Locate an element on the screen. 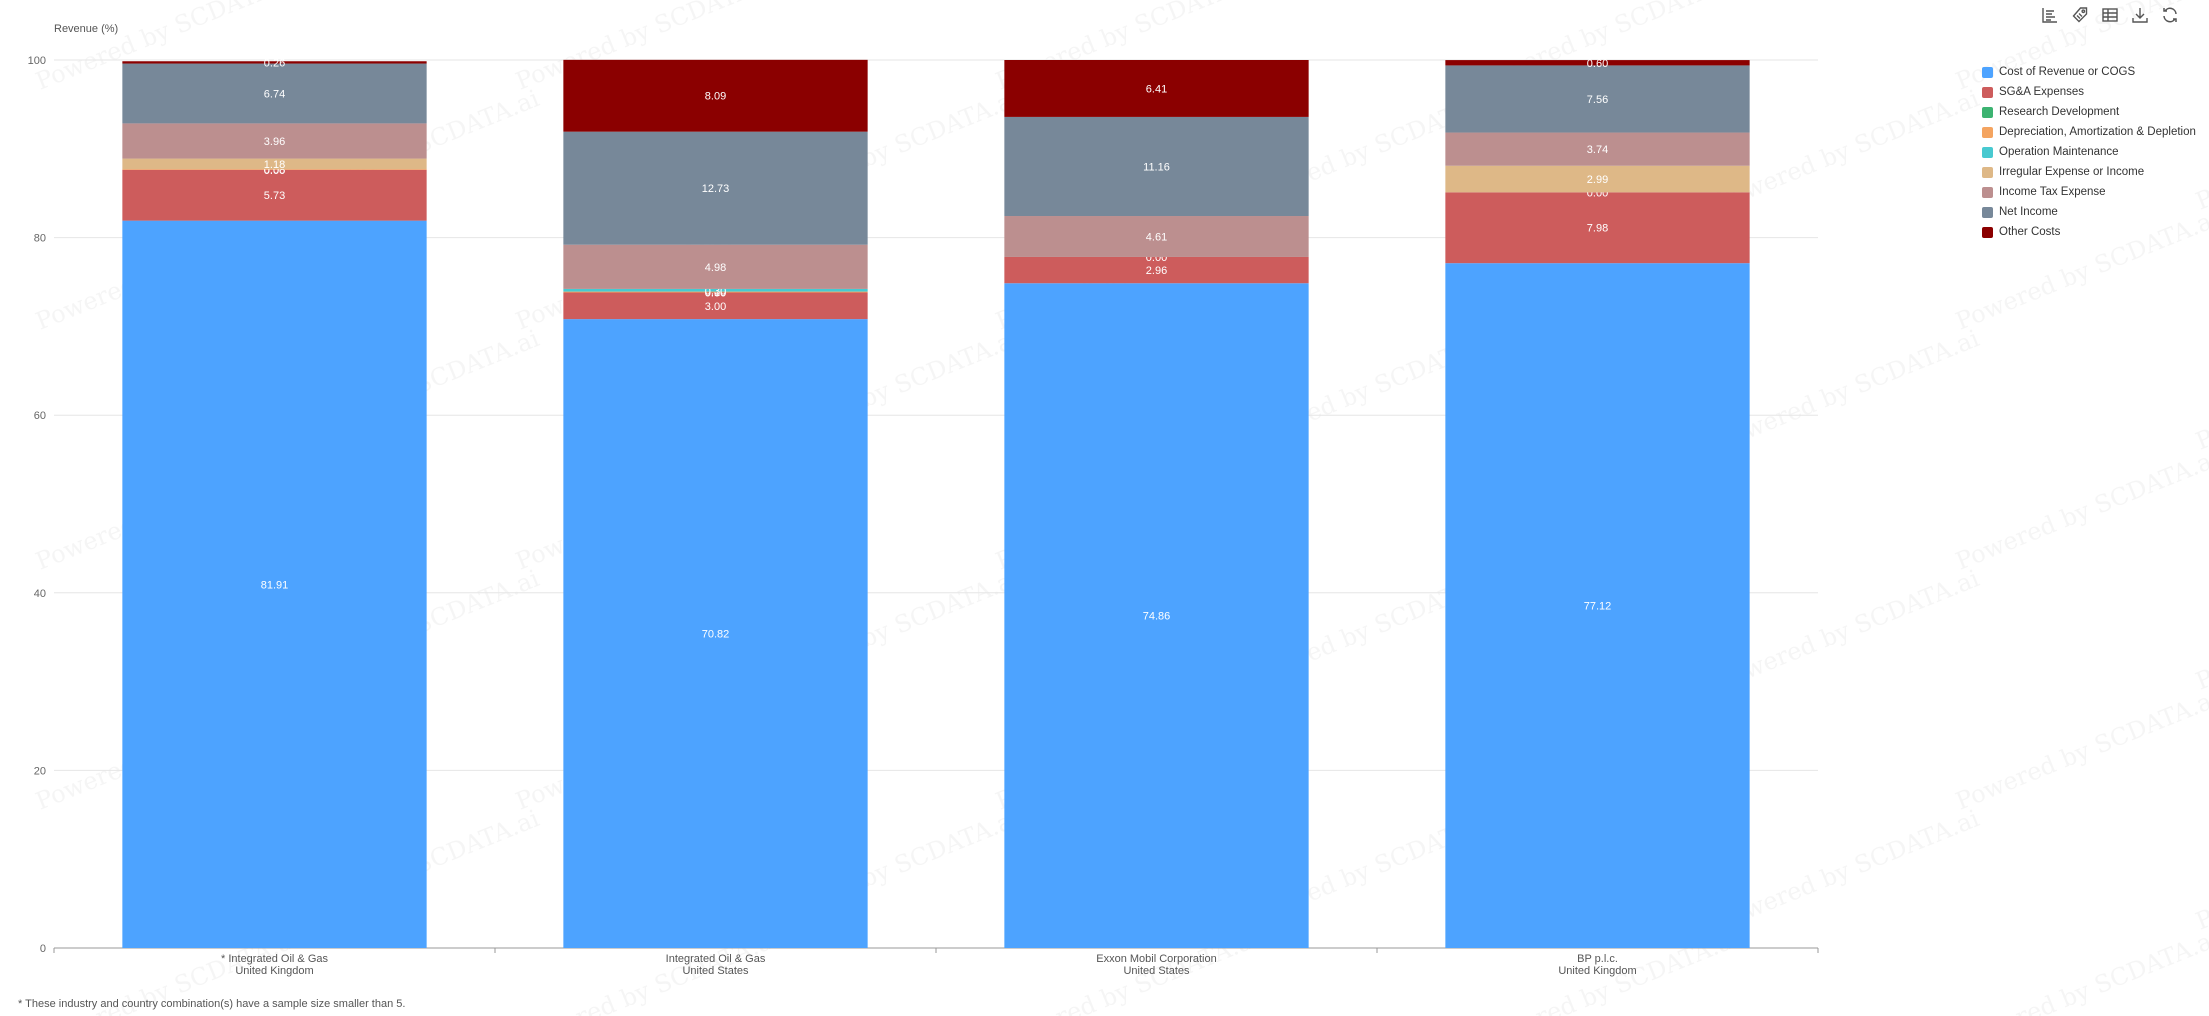 Image resolution: width=2209 pixels, height=1016 pixels. data-label: 4.61 is located at coordinates (1156, 237).